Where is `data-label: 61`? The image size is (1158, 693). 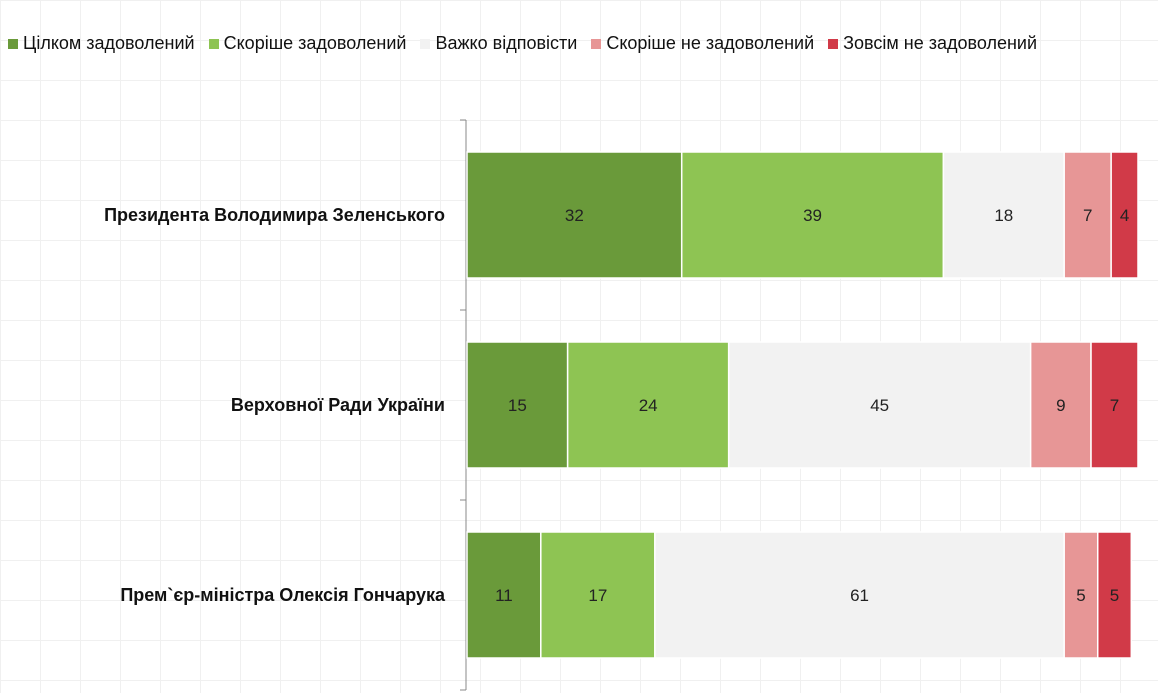 data-label: 61 is located at coordinates (859, 595).